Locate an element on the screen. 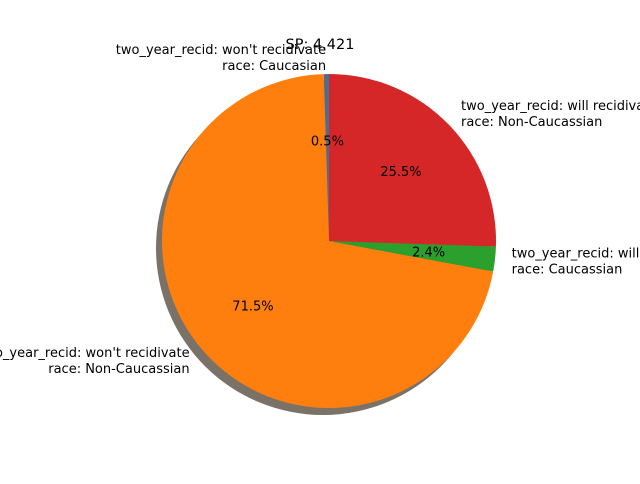  pie-pct-label: 71.5% is located at coordinates (252, 307).